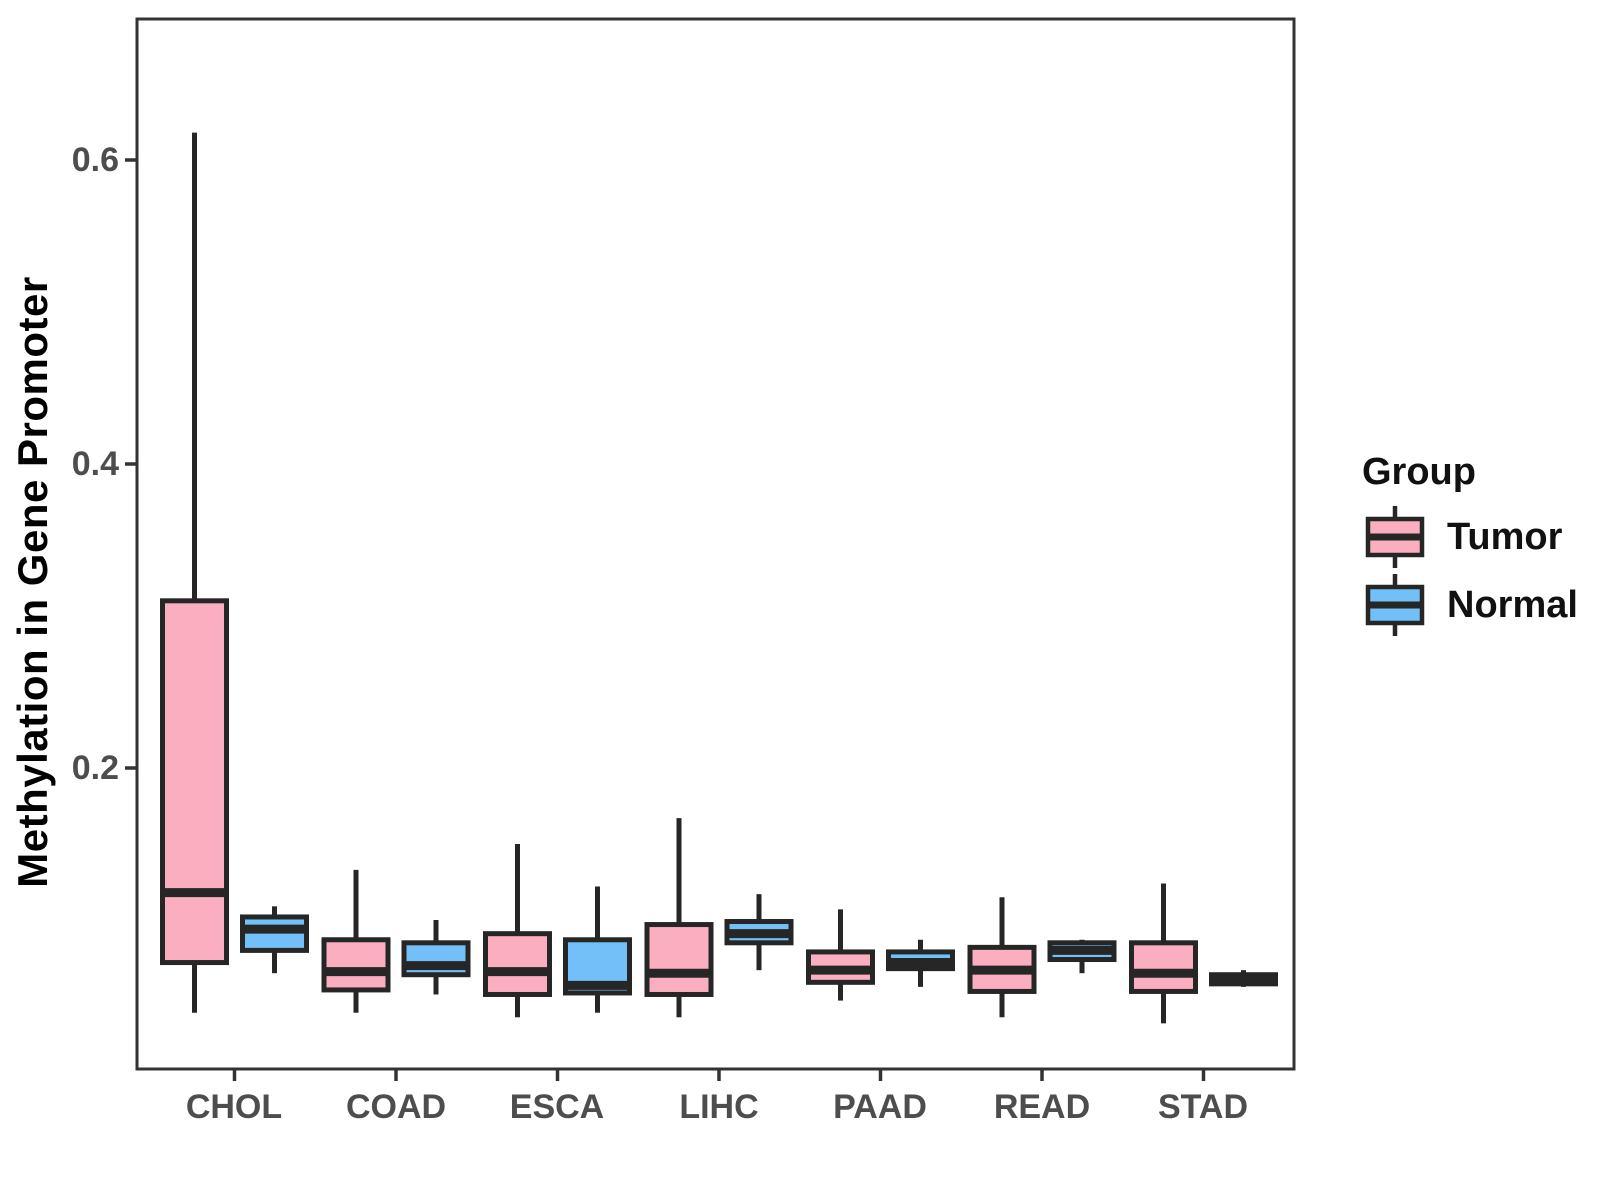 Image resolution: width=1600 pixels, height=1200 pixels. What do you see at coordinates (1419, 472) in the screenshot?
I see `legend-title: Group` at bounding box center [1419, 472].